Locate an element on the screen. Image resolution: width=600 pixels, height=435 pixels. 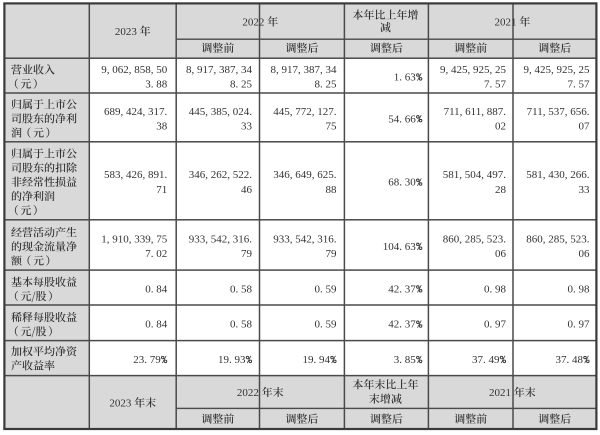
svg-text: 445, 772, 127. is located at coordinates (305, 112).